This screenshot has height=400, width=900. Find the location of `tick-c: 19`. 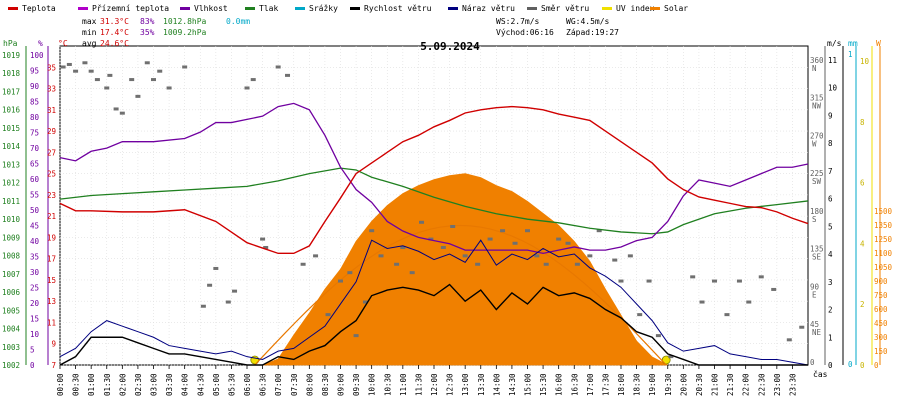

tick-c: 19 is located at coordinates (51, 237).